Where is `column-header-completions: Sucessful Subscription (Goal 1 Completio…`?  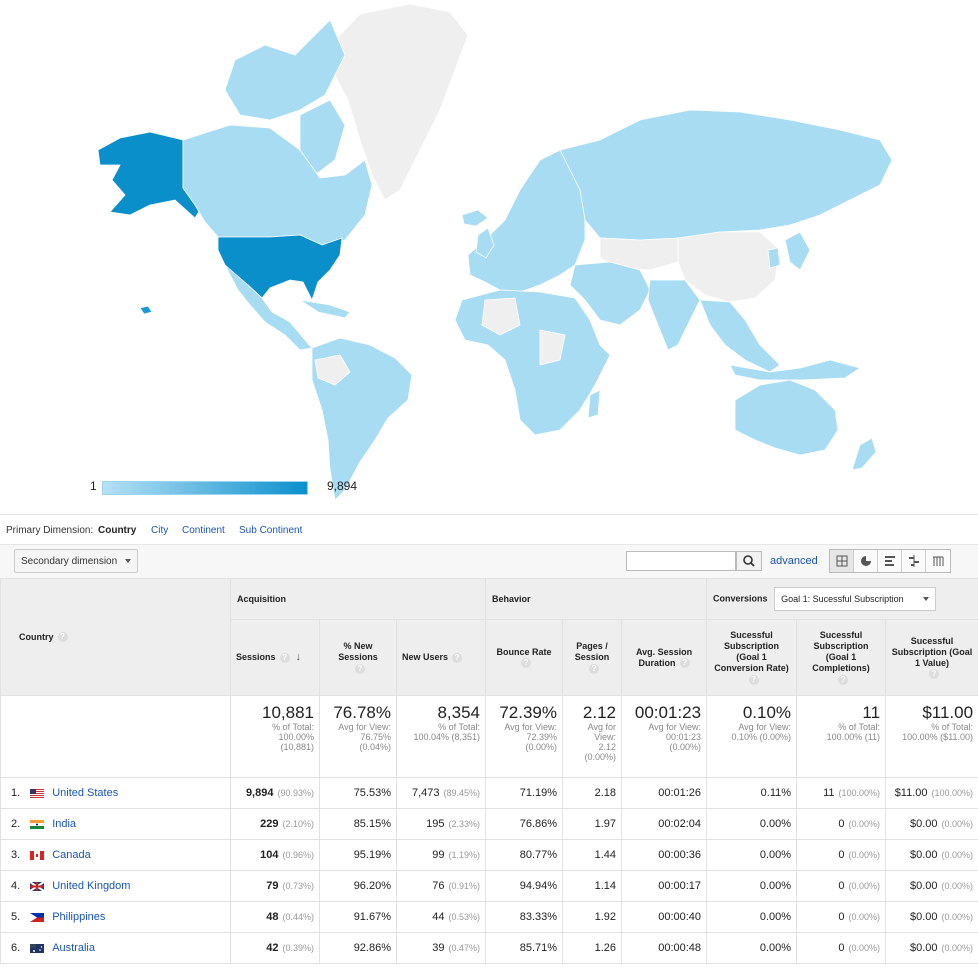
column-header-completions: Sucessful Subscription (Goal 1 Completio… is located at coordinates (841, 657).